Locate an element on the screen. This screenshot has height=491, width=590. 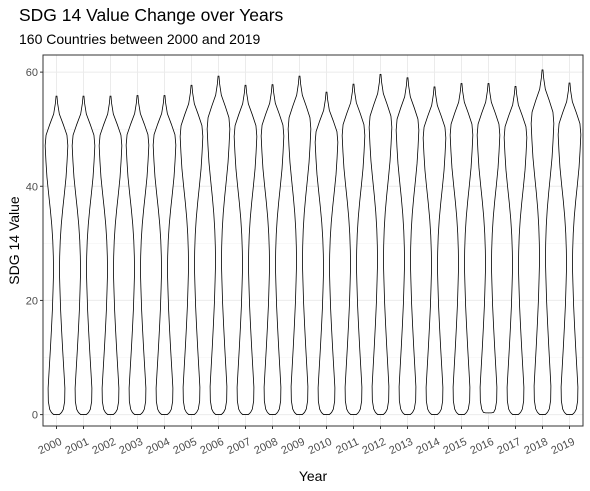
violin-2013 is located at coordinates (407, 246).